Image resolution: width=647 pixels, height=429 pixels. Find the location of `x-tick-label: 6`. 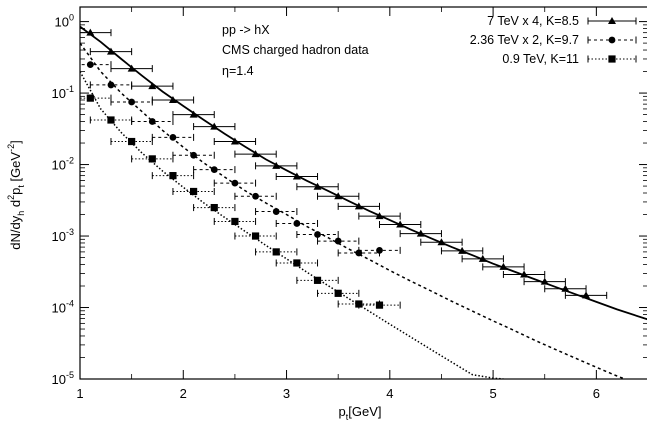

x-tick-label: 6 is located at coordinates (596, 393).